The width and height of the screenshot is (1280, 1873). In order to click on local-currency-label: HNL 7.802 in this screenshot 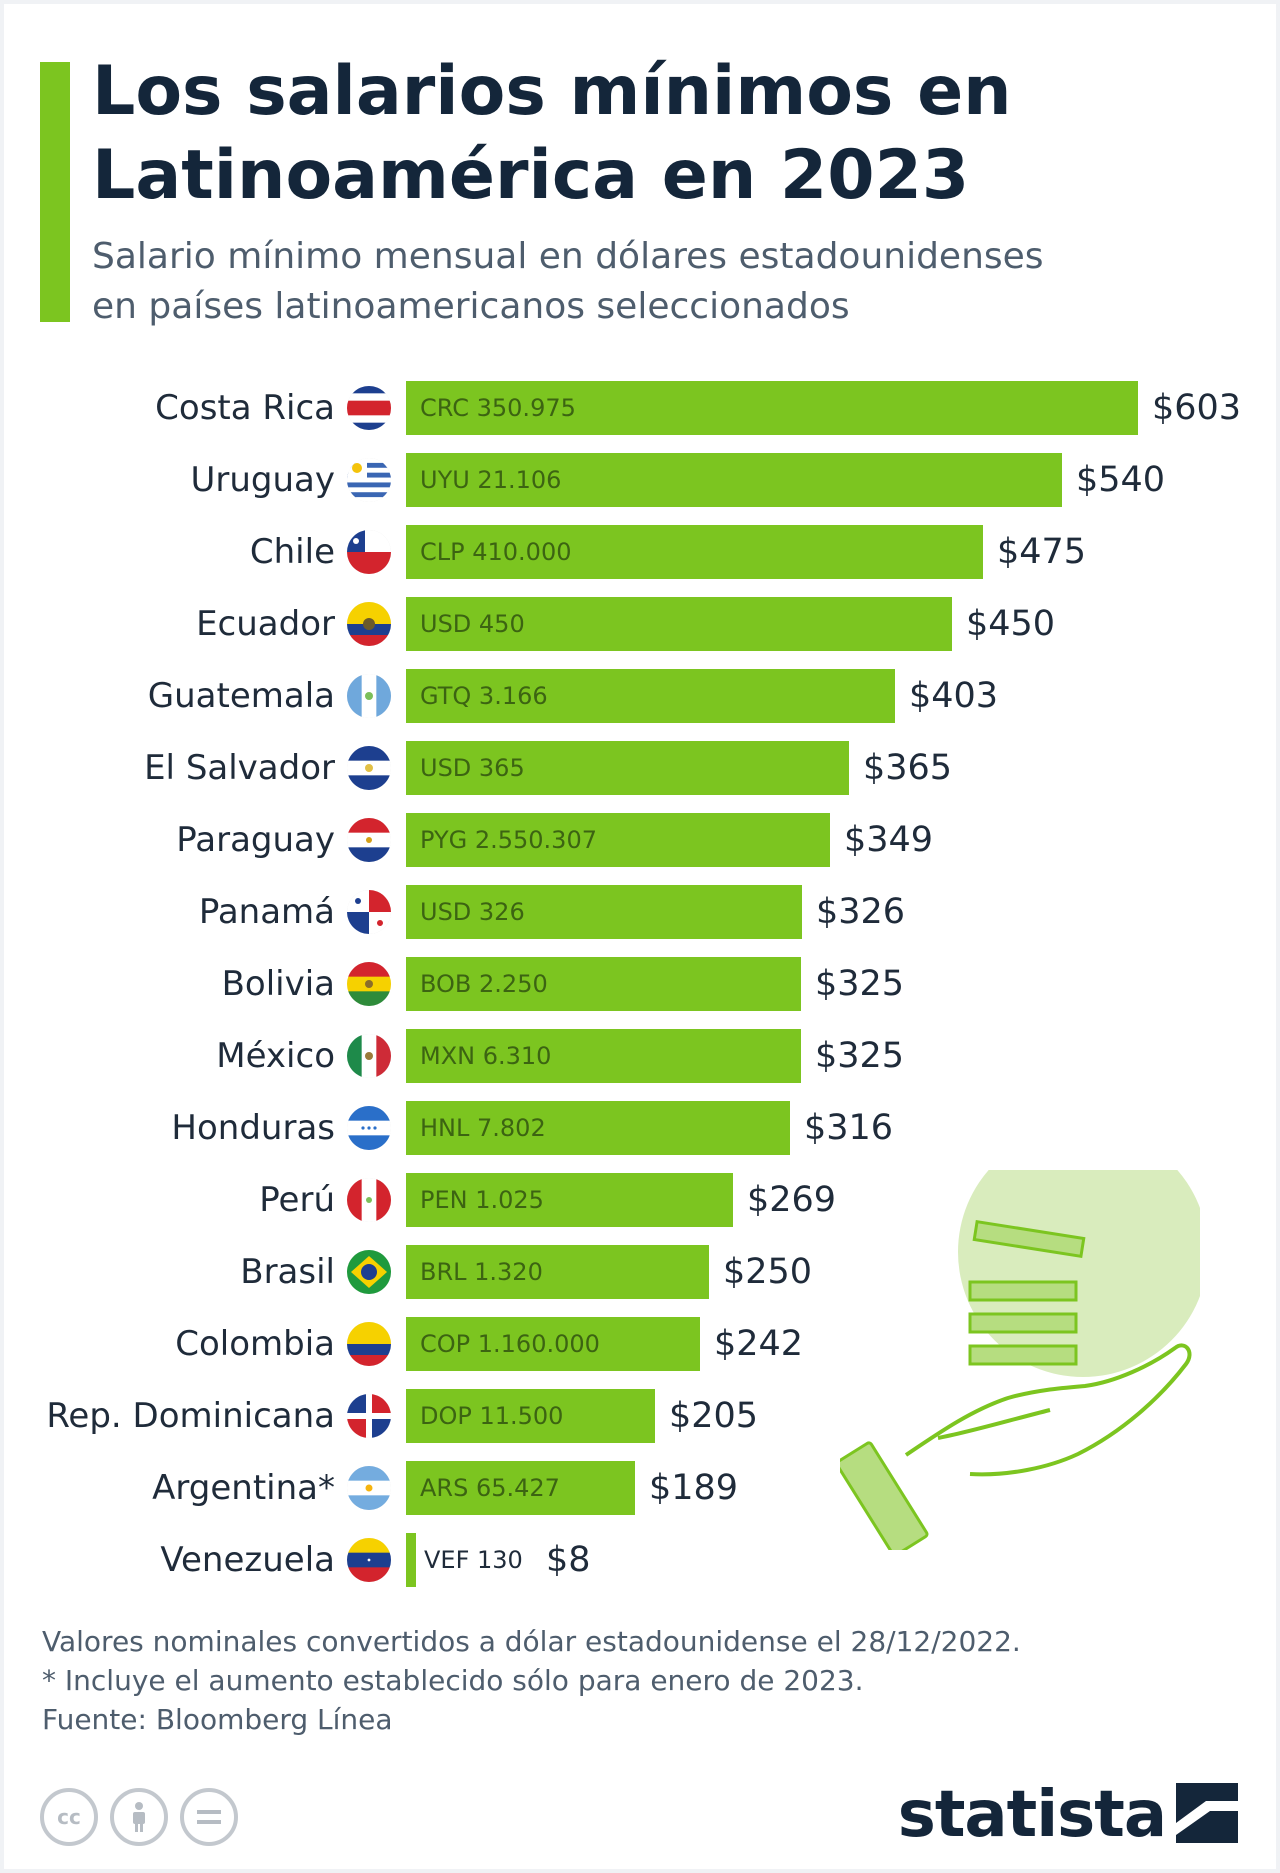, I will do `click(483, 1128)`.